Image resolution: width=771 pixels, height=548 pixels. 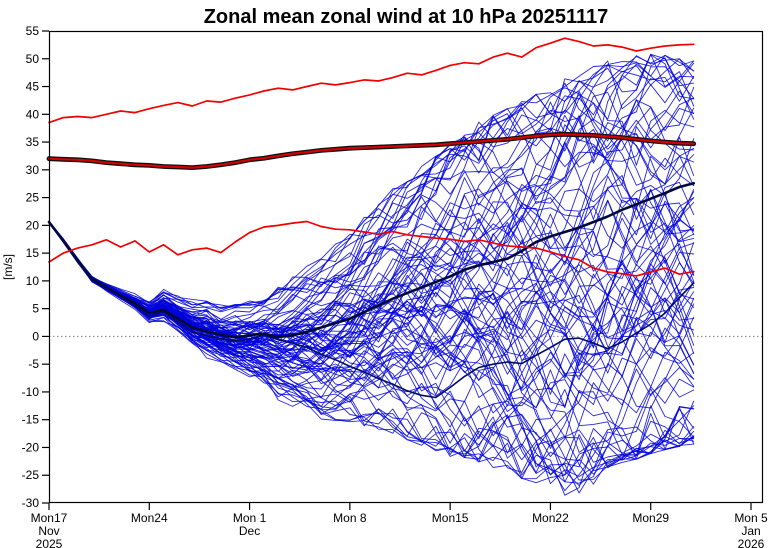 I want to click on y-tick-label: 35, so click(x=33, y=142).